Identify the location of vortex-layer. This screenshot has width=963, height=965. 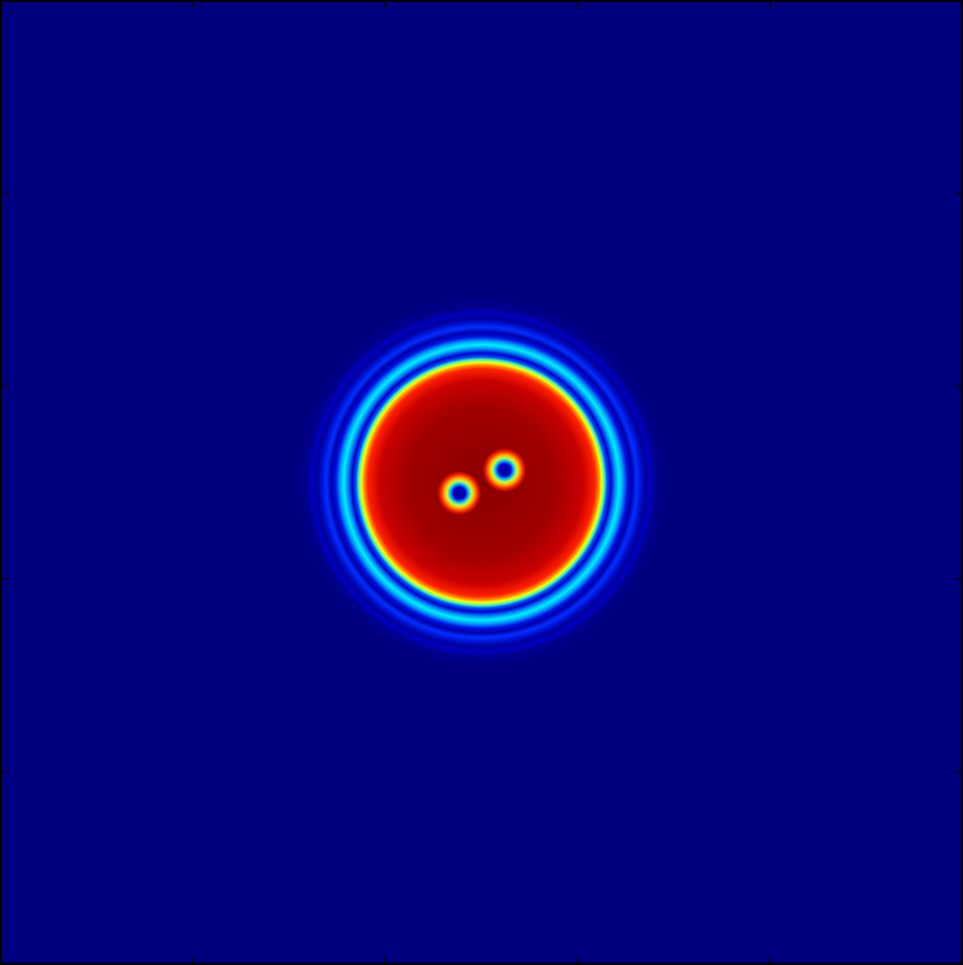
(482, 481).